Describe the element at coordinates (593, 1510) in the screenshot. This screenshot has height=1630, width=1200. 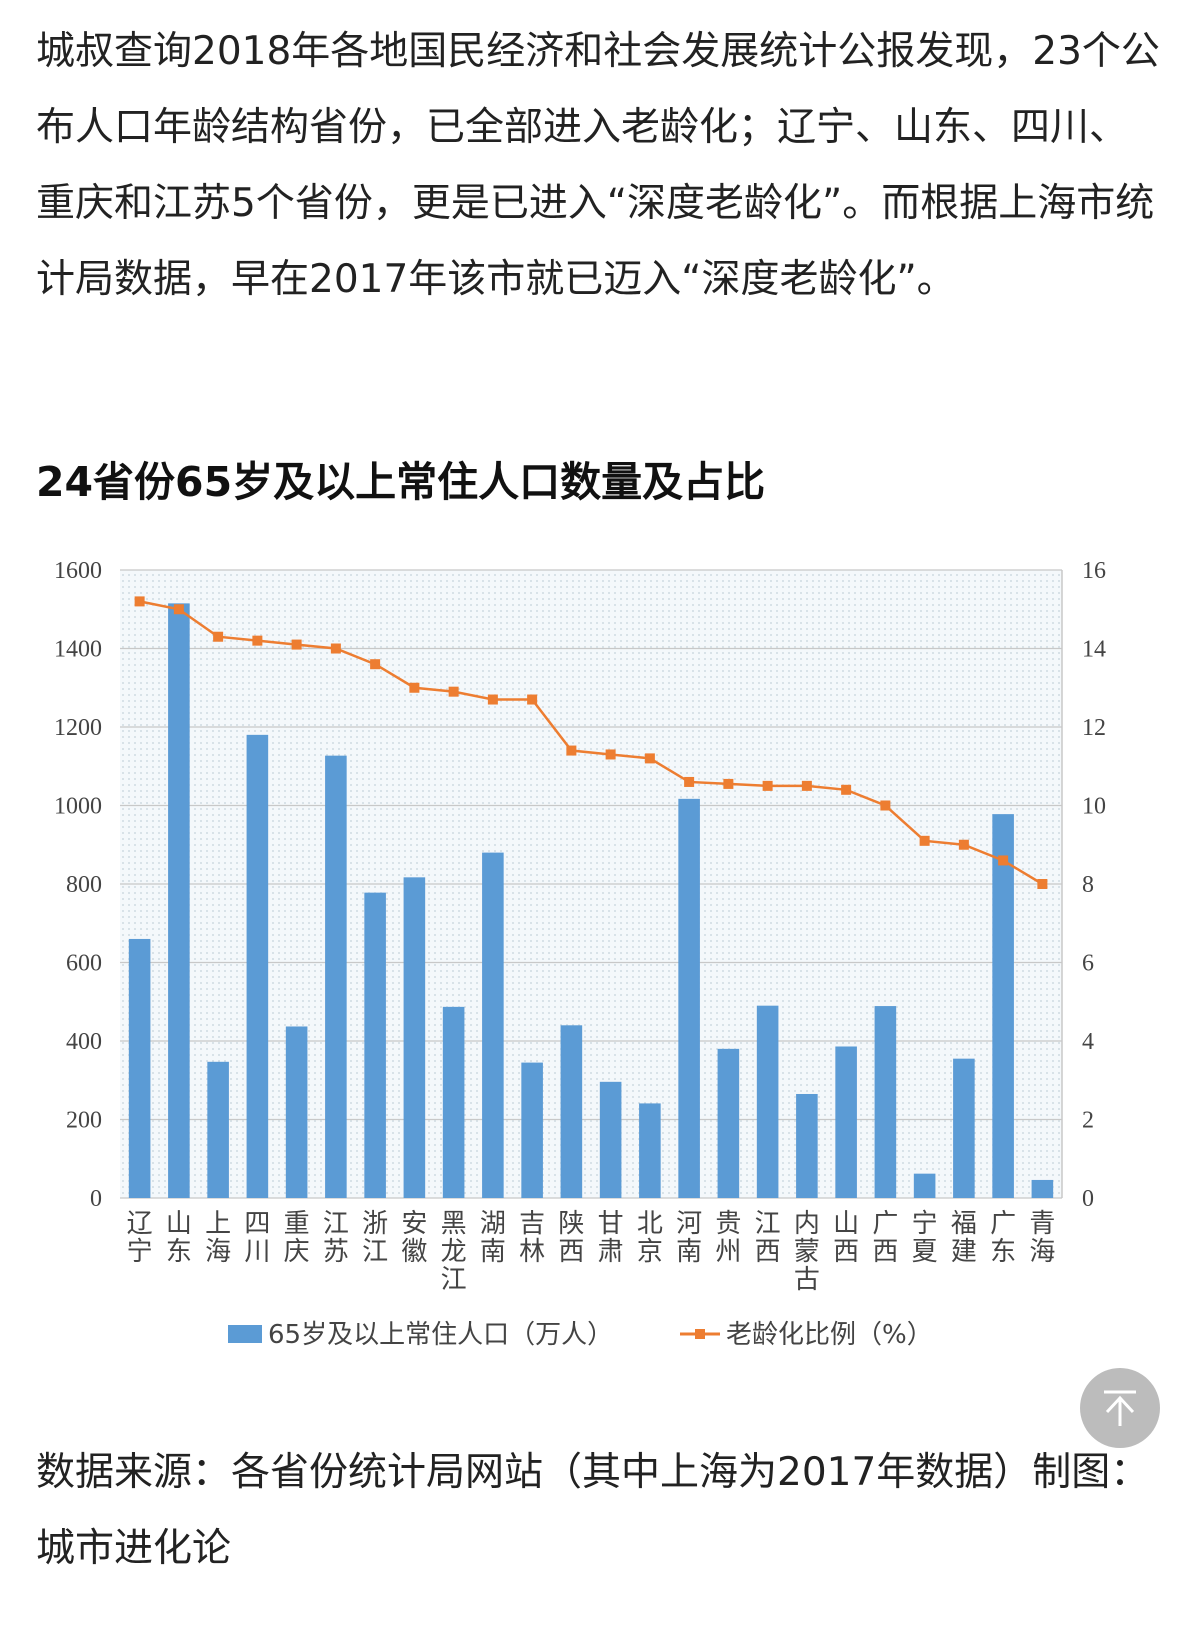
I see `data-source-note: 数据来源：各省份统计局网站（其中上海为2017年数据）制图：城市进化论` at that location.